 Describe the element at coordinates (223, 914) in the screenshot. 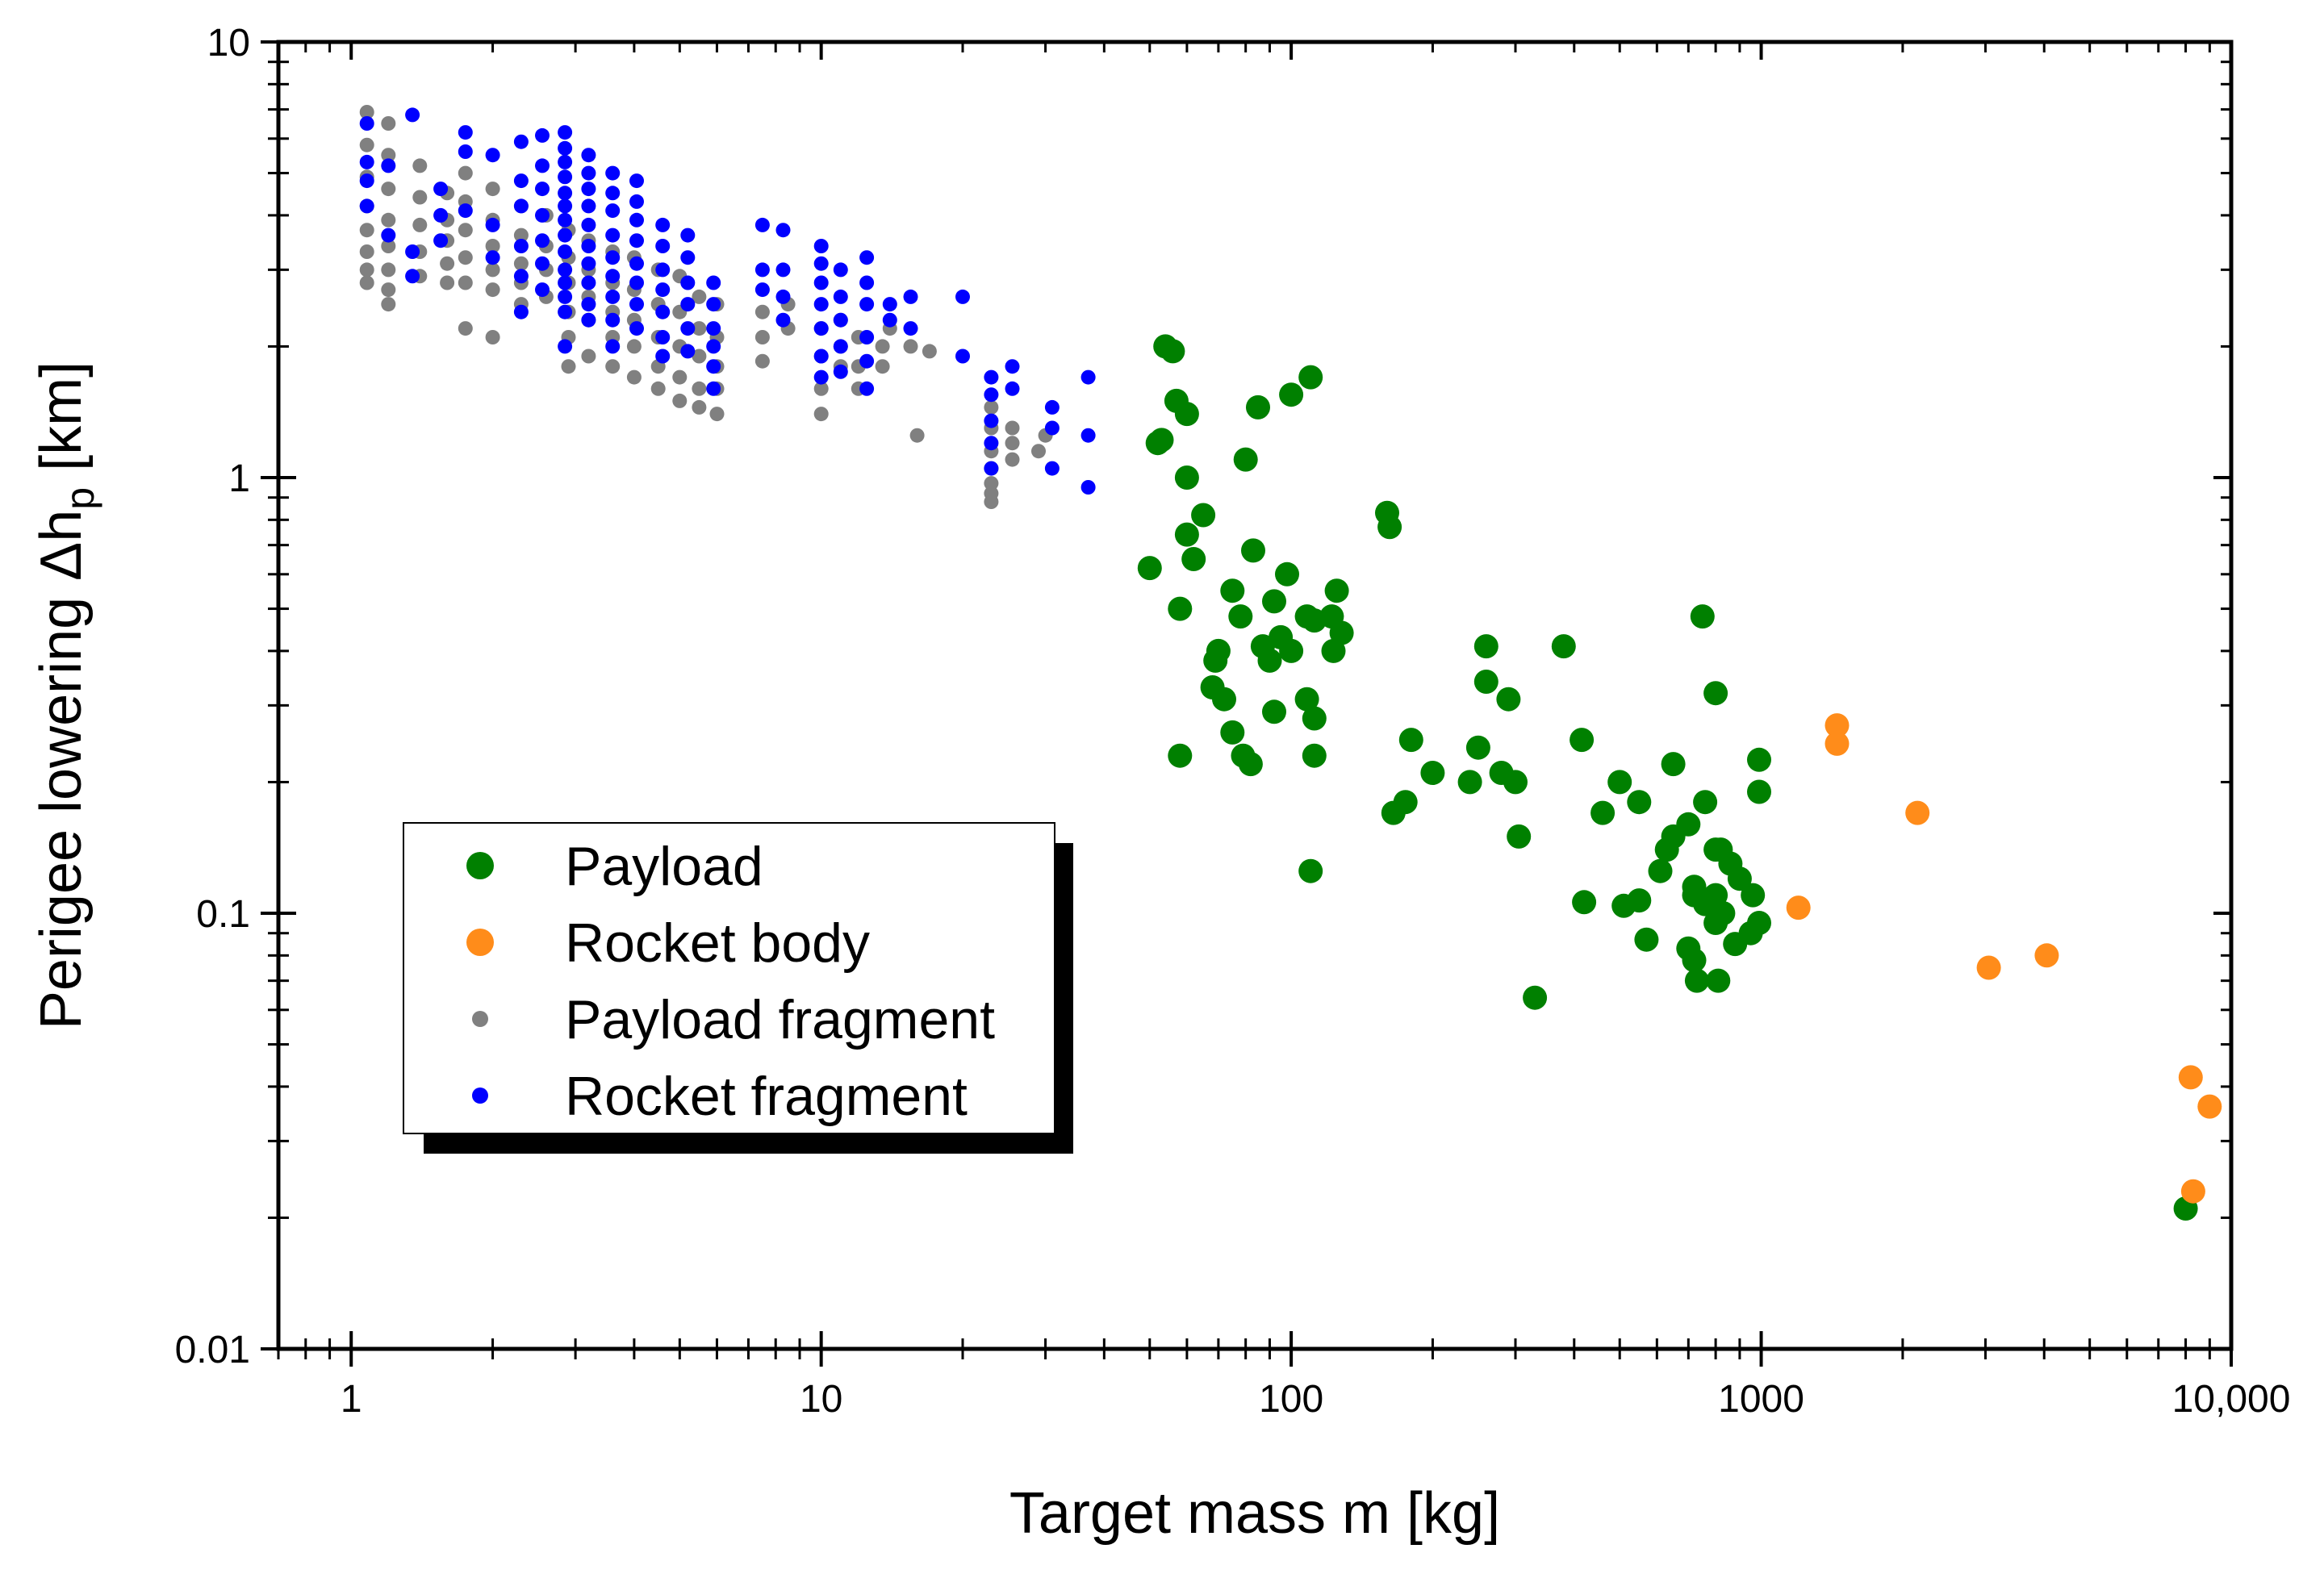

I see `y-tick-label: 0.1` at that location.